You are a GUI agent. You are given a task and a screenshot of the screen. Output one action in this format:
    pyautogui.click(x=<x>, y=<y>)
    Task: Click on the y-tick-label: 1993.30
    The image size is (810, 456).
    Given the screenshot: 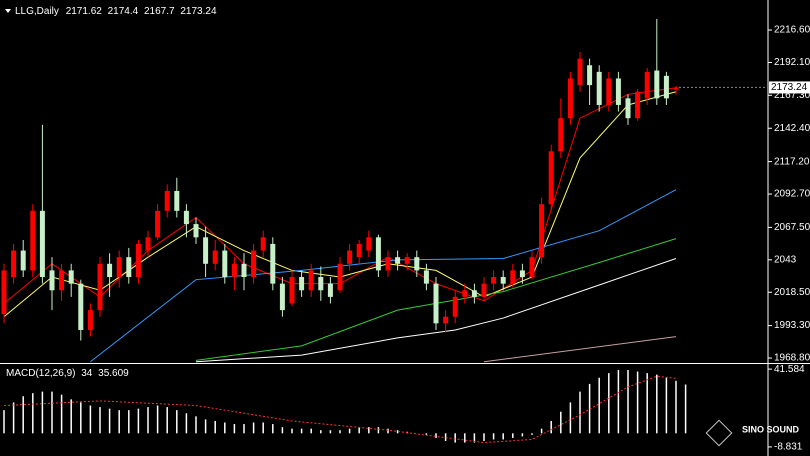 What is the action you would take?
    pyautogui.click(x=792, y=325)
    